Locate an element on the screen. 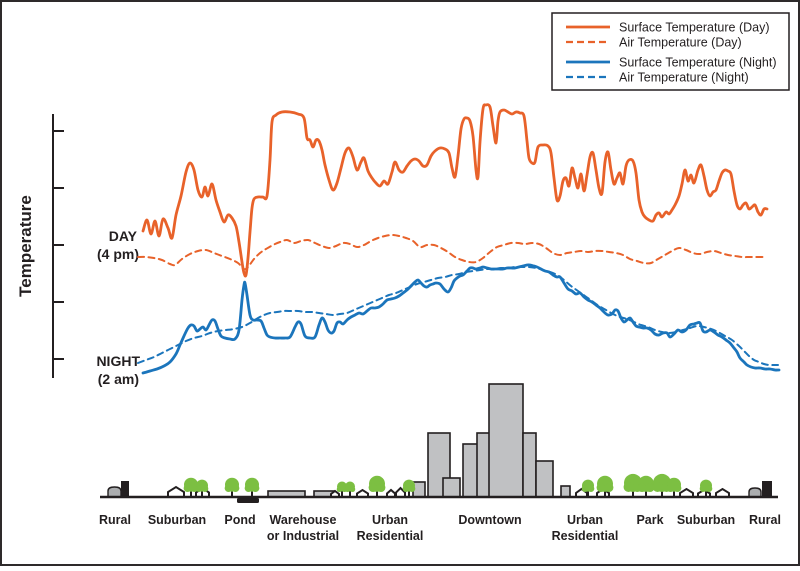 This screenshot has height=571, width=800. x-category-downtown: Downtown is located at coordinates (489, 520).